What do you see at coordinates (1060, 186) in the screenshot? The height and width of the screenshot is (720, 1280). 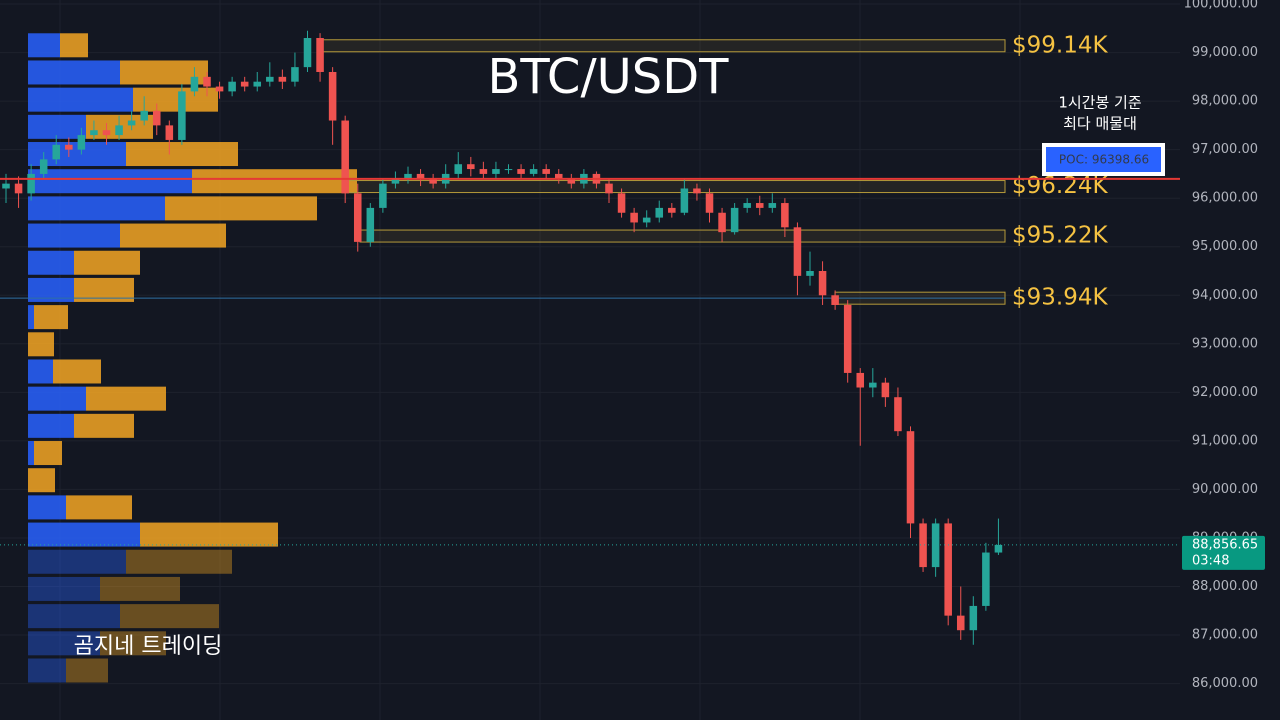 I see `level-label: $96.24K` at bounding box center [1060, 186].